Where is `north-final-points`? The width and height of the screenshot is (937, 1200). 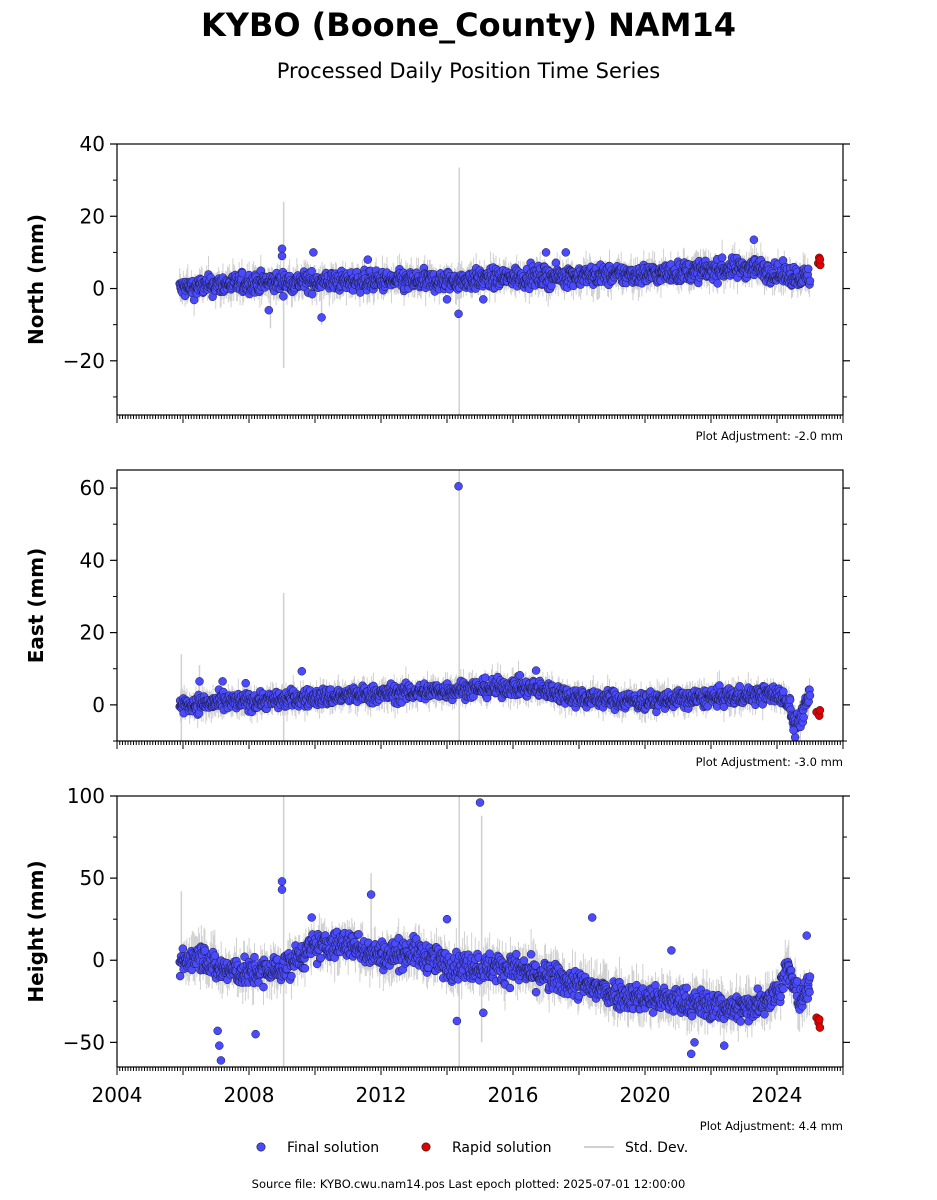 north-final-points is located at coordinates (495, 278).